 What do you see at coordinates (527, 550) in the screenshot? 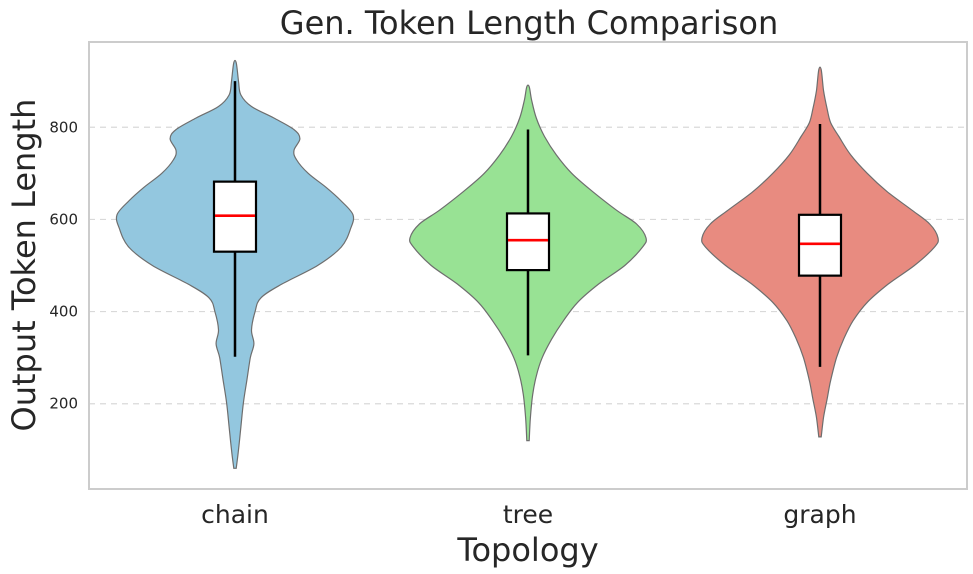
I see `x-axis-label: Topology` at bounding box center [527, 550].